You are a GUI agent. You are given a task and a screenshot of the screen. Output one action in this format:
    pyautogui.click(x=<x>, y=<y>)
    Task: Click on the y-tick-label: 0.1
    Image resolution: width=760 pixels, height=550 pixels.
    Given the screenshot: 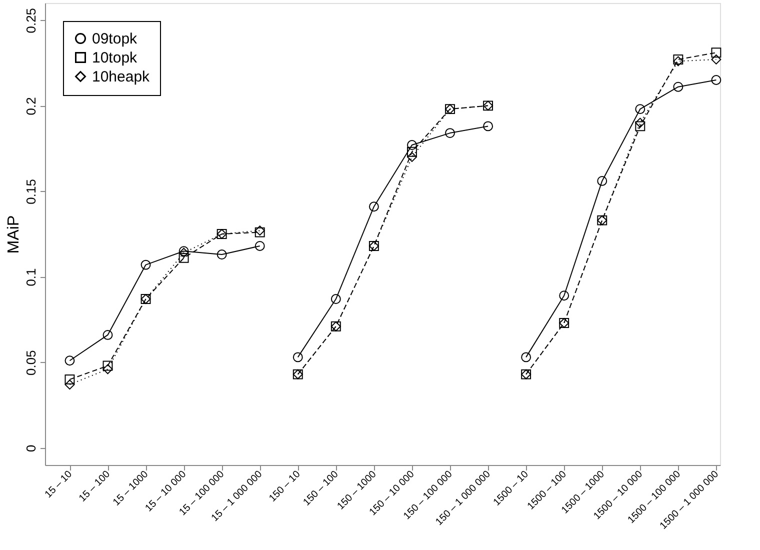 What is the action you would take?
    pyautogui.click(x=31, y=277)
    